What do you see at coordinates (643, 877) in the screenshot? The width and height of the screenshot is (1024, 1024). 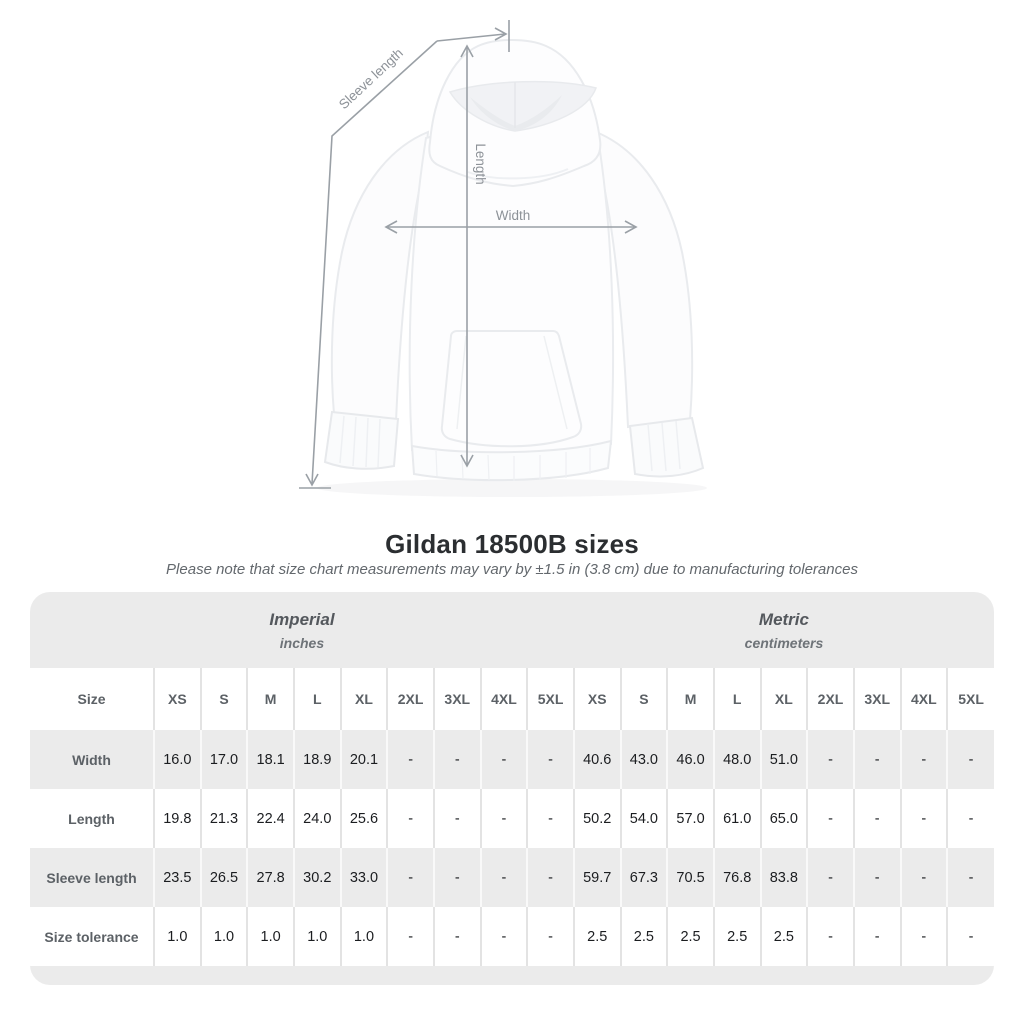 I see `value-cell: 67.3` at bounding box center [643, 877].